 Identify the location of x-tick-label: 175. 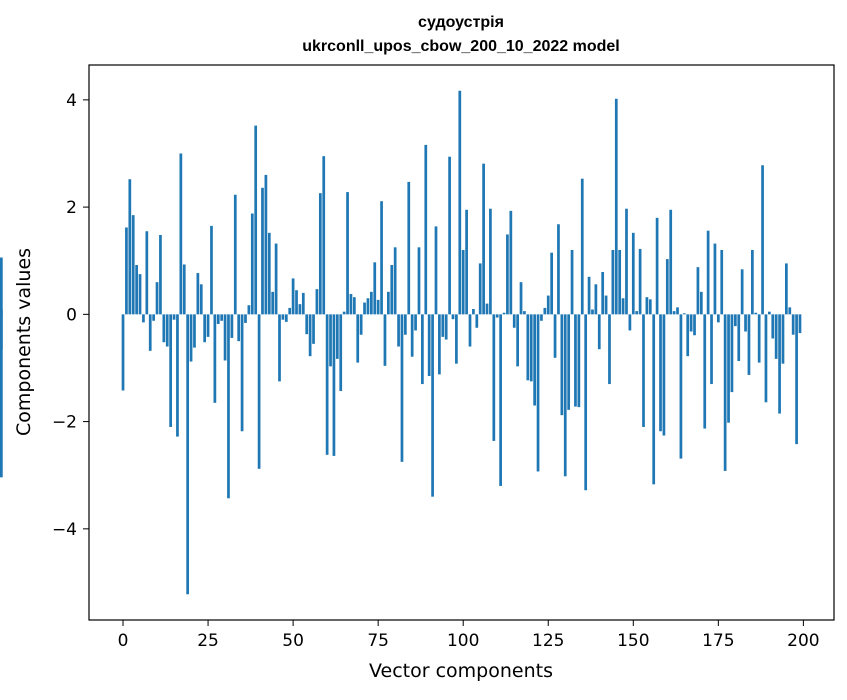
(718, 641).